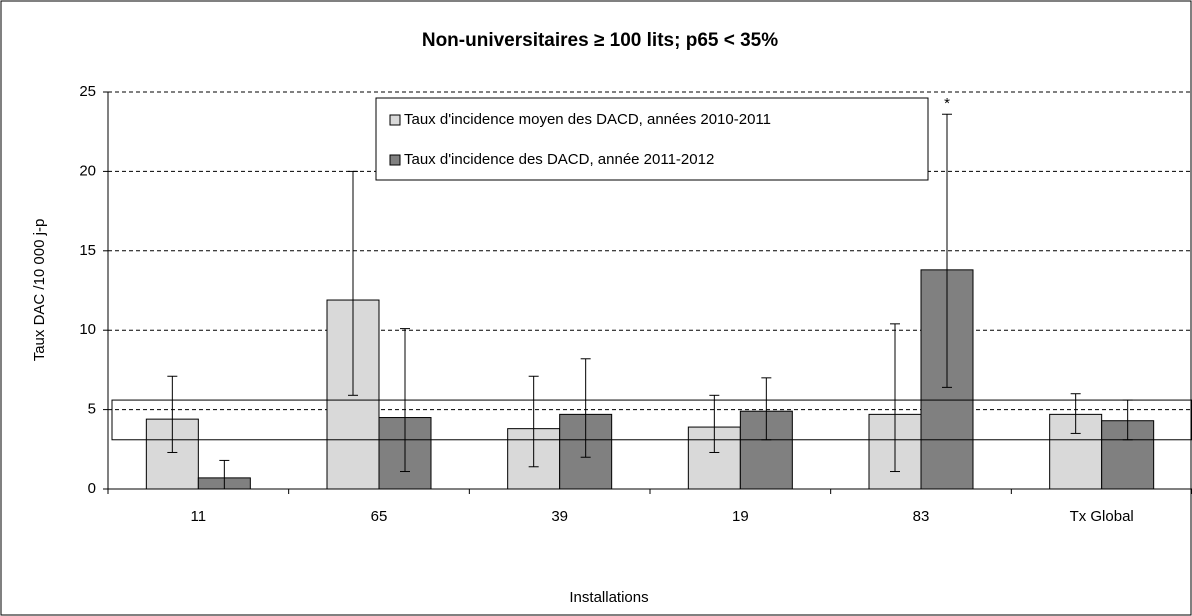 The width and height of the screenshot is (1192, 616). I want to click on x-tick-label: 83, so click(921, 516).